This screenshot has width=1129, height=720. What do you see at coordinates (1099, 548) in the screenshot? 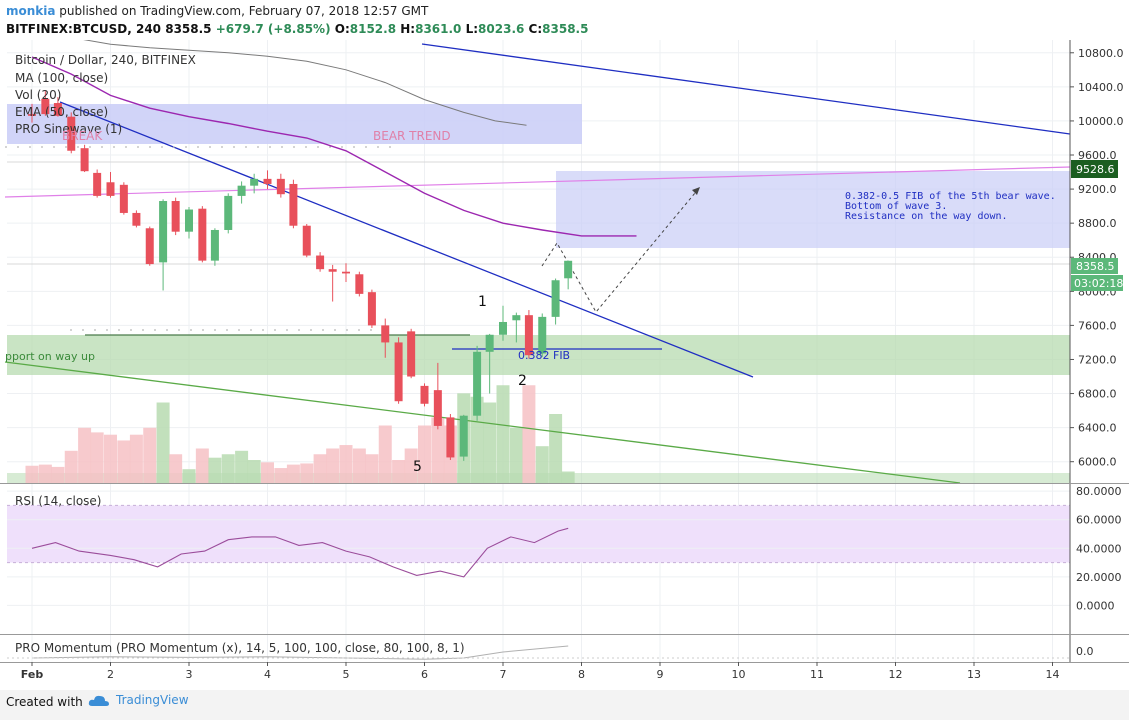
I see `rsi-axis: 80.0000 60.0000 40.0000 20.0000 0.0000` at bounding box center [1099, 548].